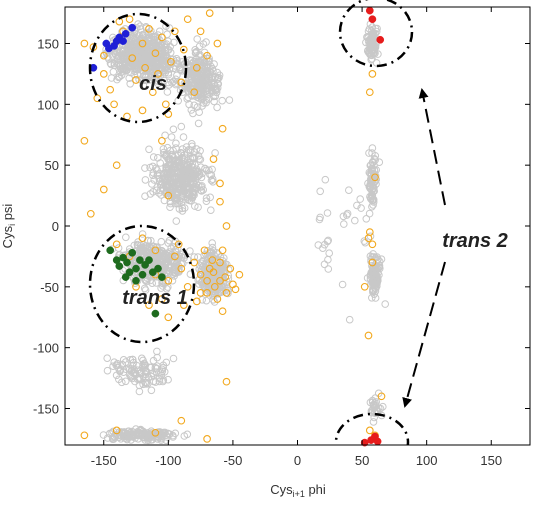 The width and height of the screenshot is (536, 509). I want to click on arrow-to-upper-trans2, so click(432, 147).